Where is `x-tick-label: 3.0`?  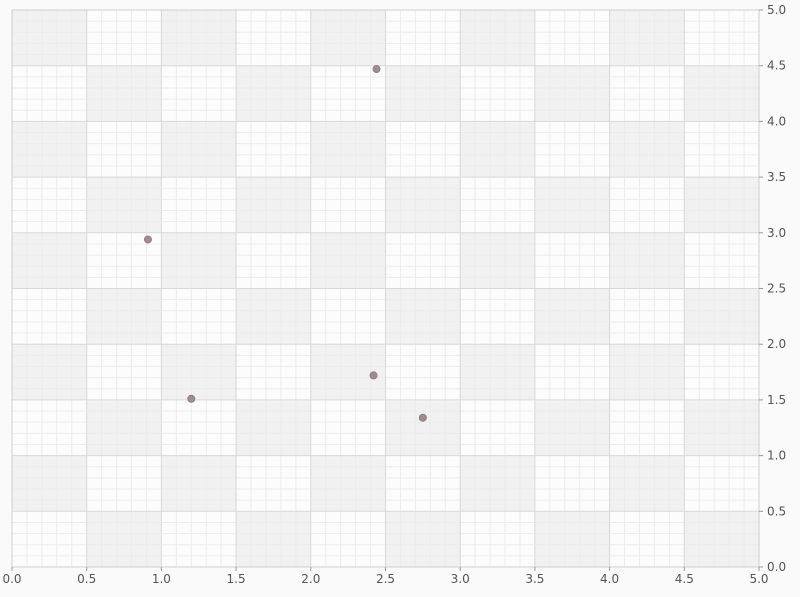
x-tick-label: 3.0 is located at coordinates (460, 579).